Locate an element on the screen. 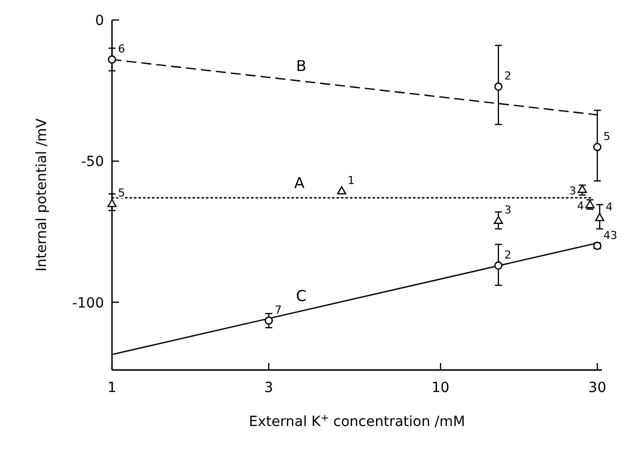 The image size is (634, 450). x-tick-label: 1 is located at coordinates (112, 388).